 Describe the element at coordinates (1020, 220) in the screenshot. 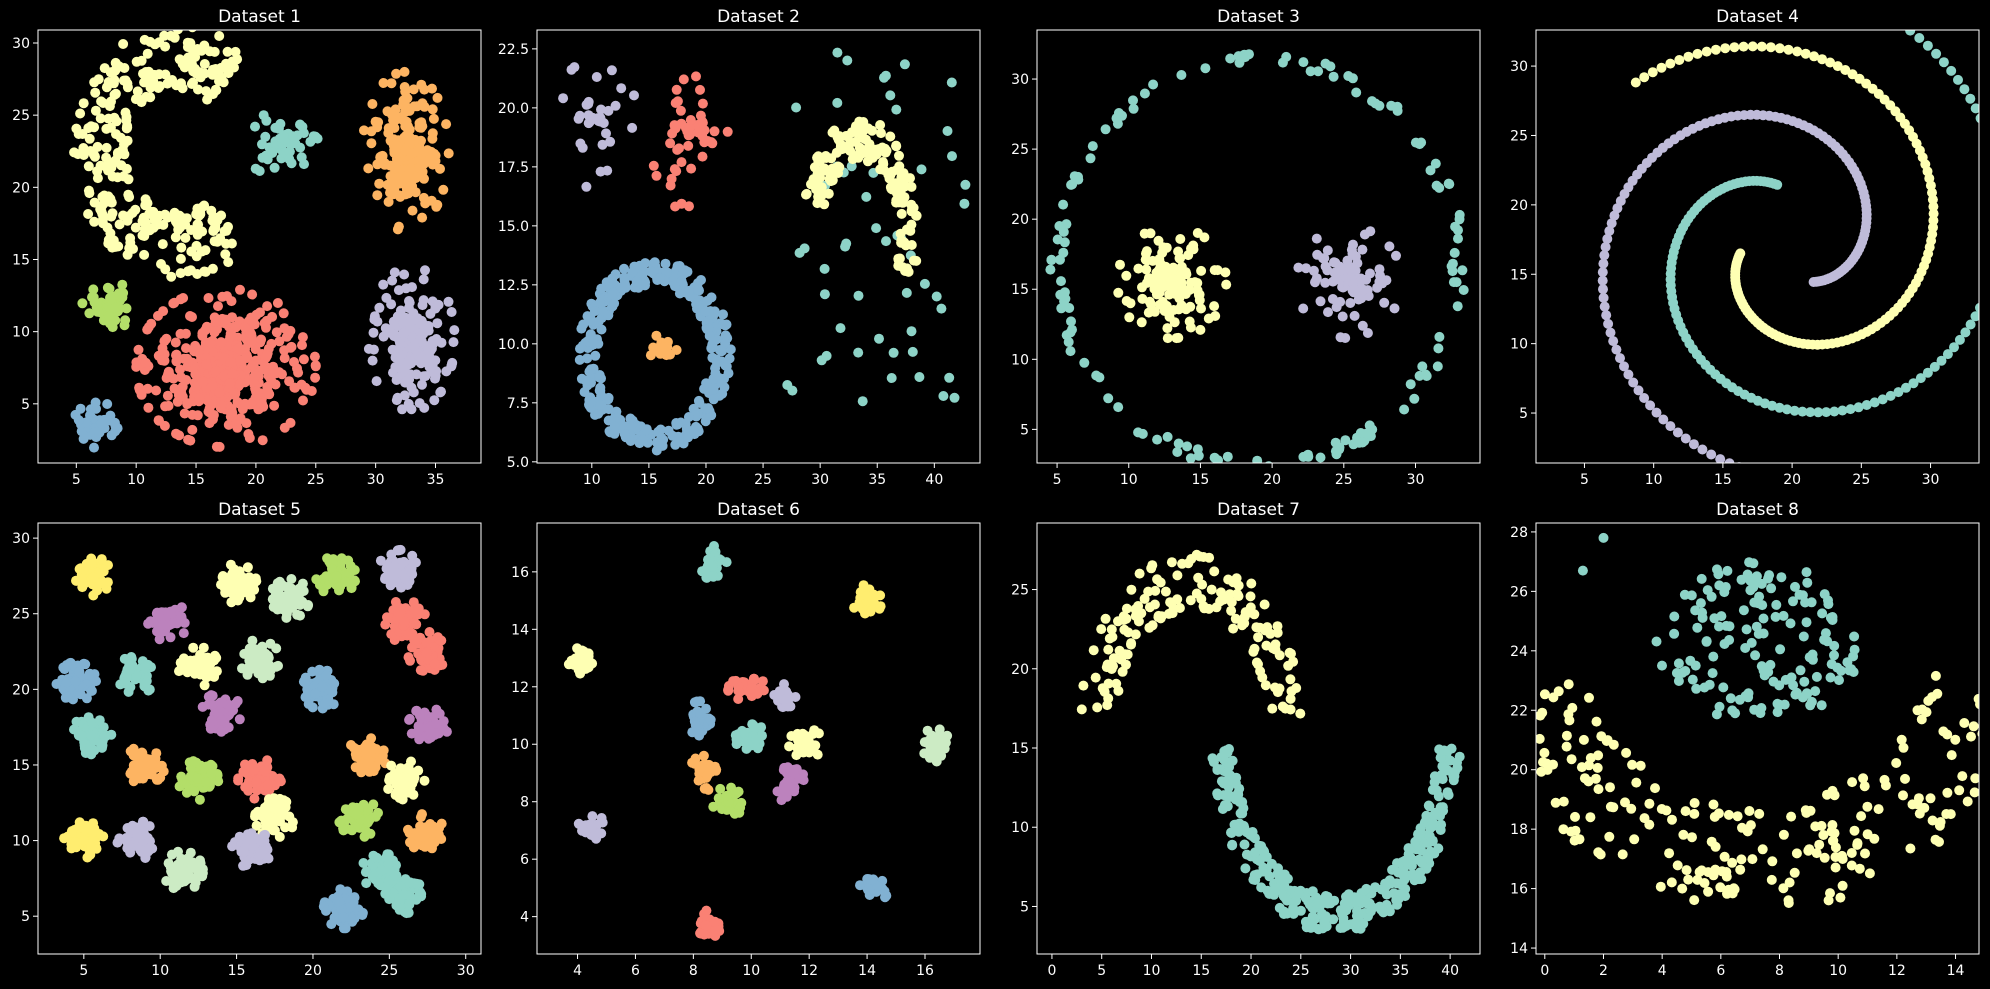

I see `y-tick-label: 20` at that location.